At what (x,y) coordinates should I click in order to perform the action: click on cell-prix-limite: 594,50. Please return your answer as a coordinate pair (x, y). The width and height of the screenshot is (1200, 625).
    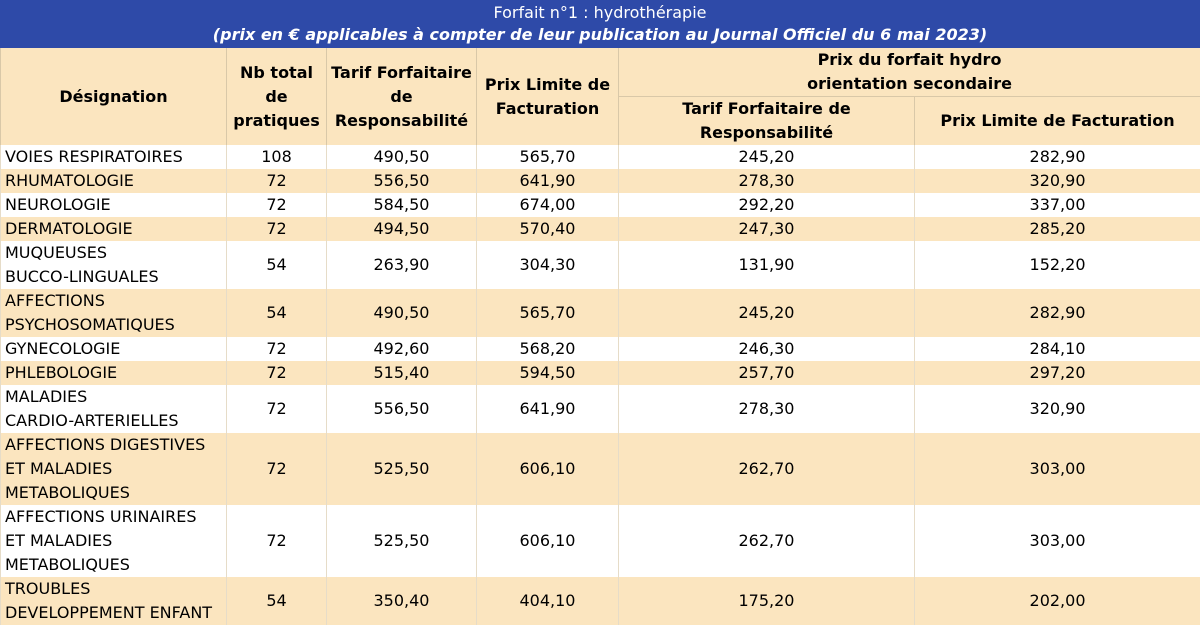
    Looking at the image, I should click on (548, 373).